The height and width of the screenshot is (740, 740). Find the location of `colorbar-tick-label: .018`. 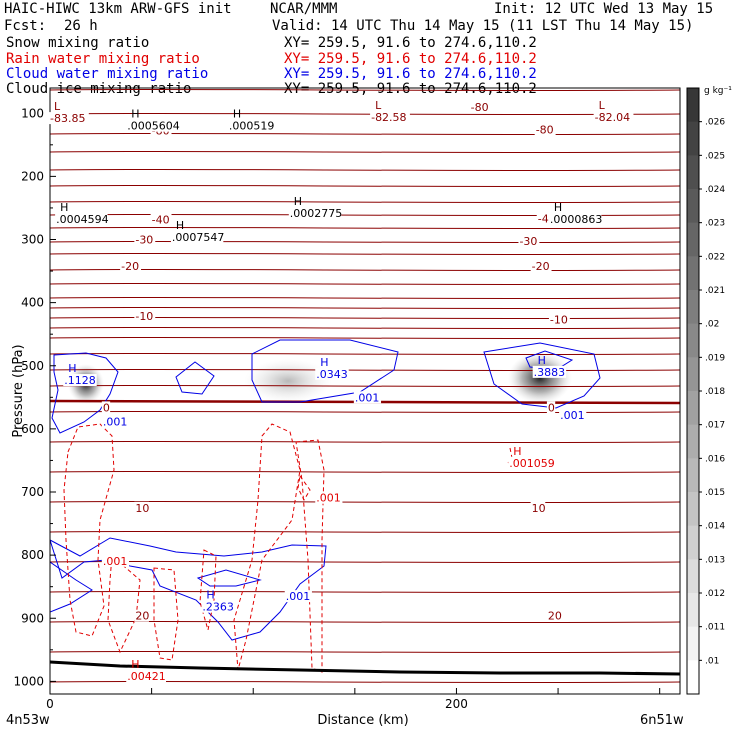

colorbar-tick-label: .018 is located at coordinates (715, 392).